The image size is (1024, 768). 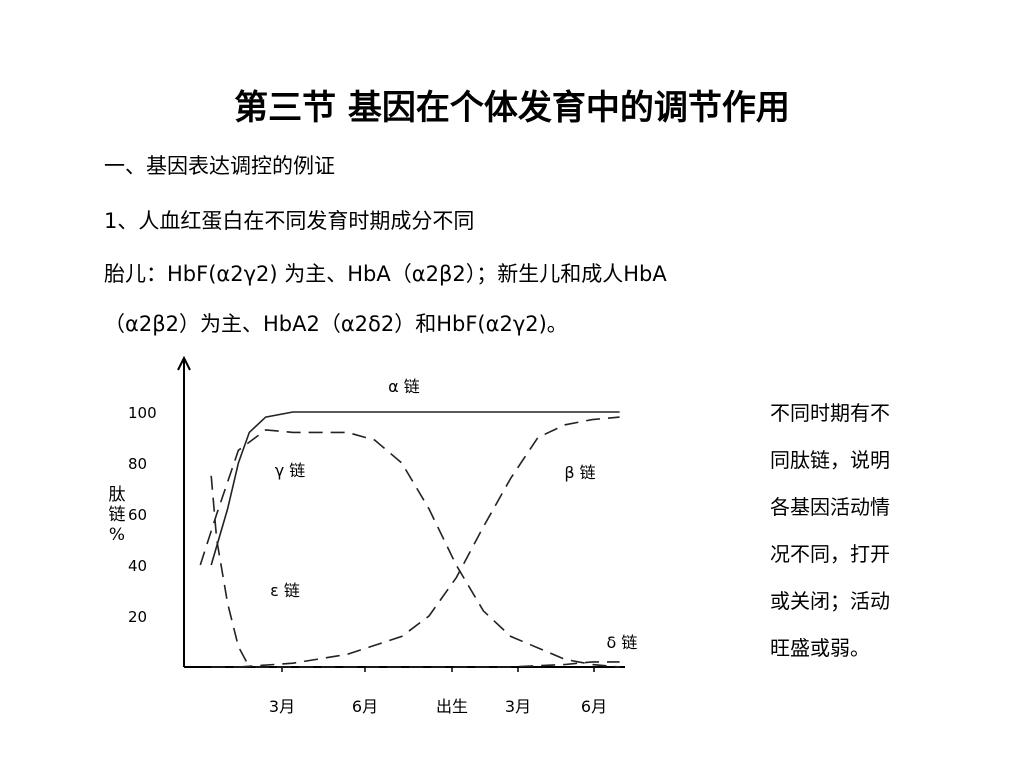 What do you see at coordinates (452, 706) in the screenshot?
I see `x-tick-label: 出生` at bounding box center [452, 706].